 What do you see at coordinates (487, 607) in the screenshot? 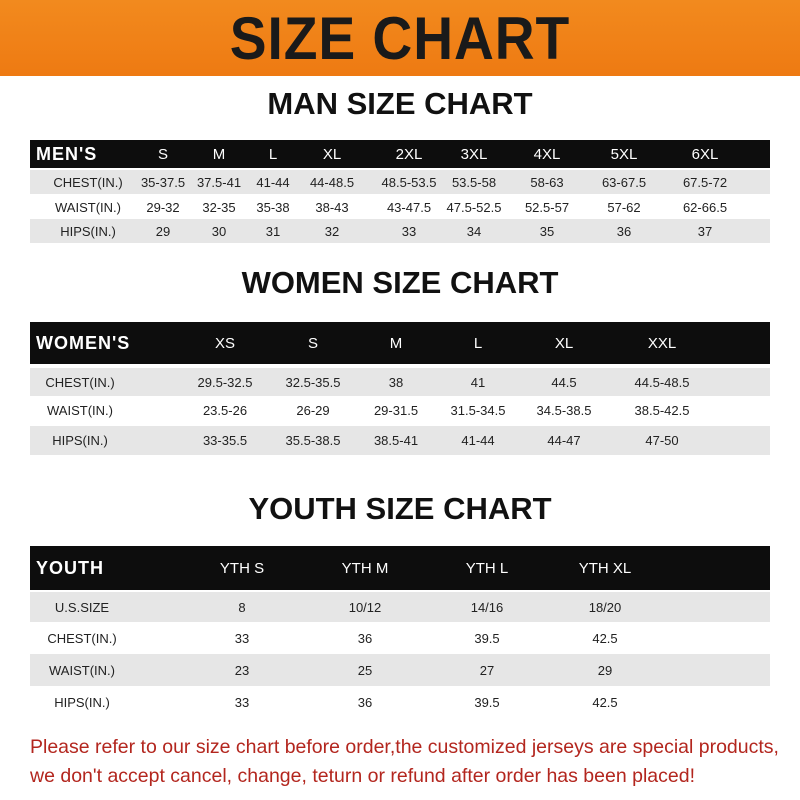
I see `table-cell: 14/16` at bounding box center [487, 607].